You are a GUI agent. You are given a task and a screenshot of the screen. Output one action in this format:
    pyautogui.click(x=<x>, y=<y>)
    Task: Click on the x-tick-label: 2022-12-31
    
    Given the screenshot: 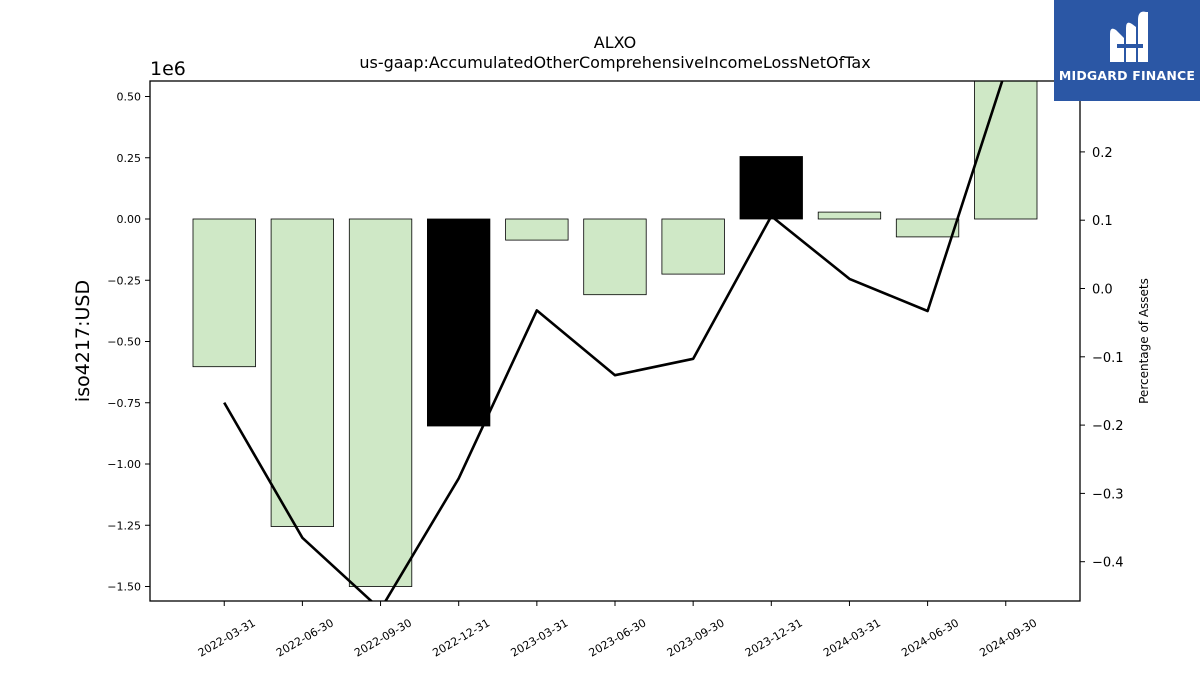 What is the action you would take?
    pyautogui.click(x=461, y=637)
    